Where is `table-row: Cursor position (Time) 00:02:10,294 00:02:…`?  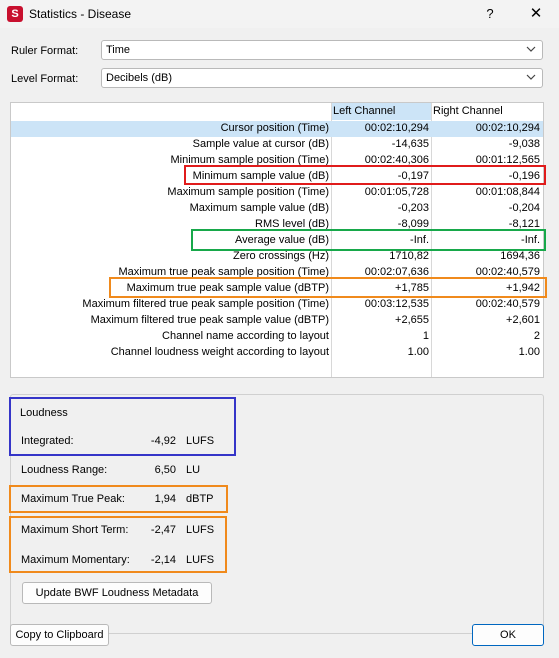 table-row: Cursor position (Time) 00:02:10,294 00:02:… is located at coordinates (277, 129).